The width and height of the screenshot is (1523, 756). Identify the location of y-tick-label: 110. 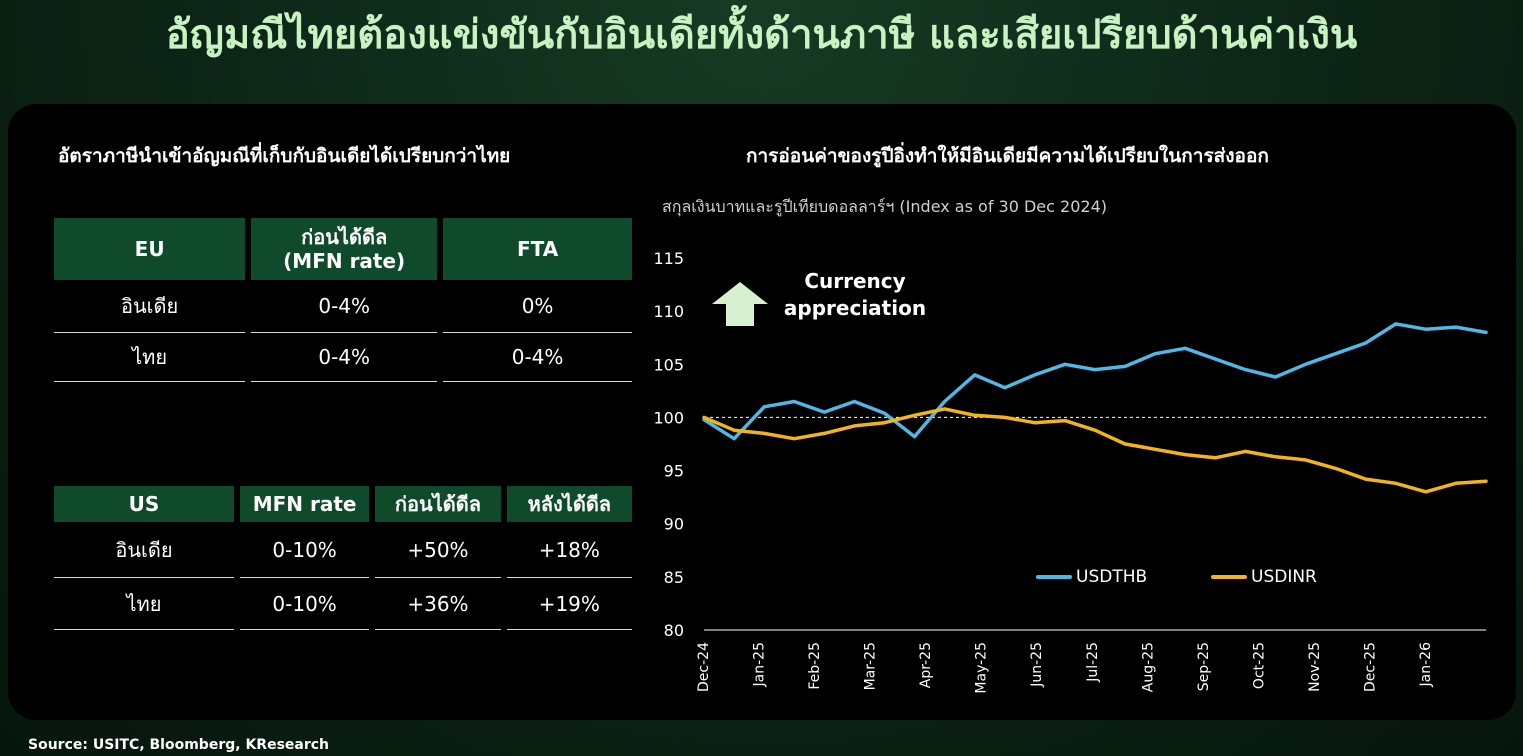
(668, 311).